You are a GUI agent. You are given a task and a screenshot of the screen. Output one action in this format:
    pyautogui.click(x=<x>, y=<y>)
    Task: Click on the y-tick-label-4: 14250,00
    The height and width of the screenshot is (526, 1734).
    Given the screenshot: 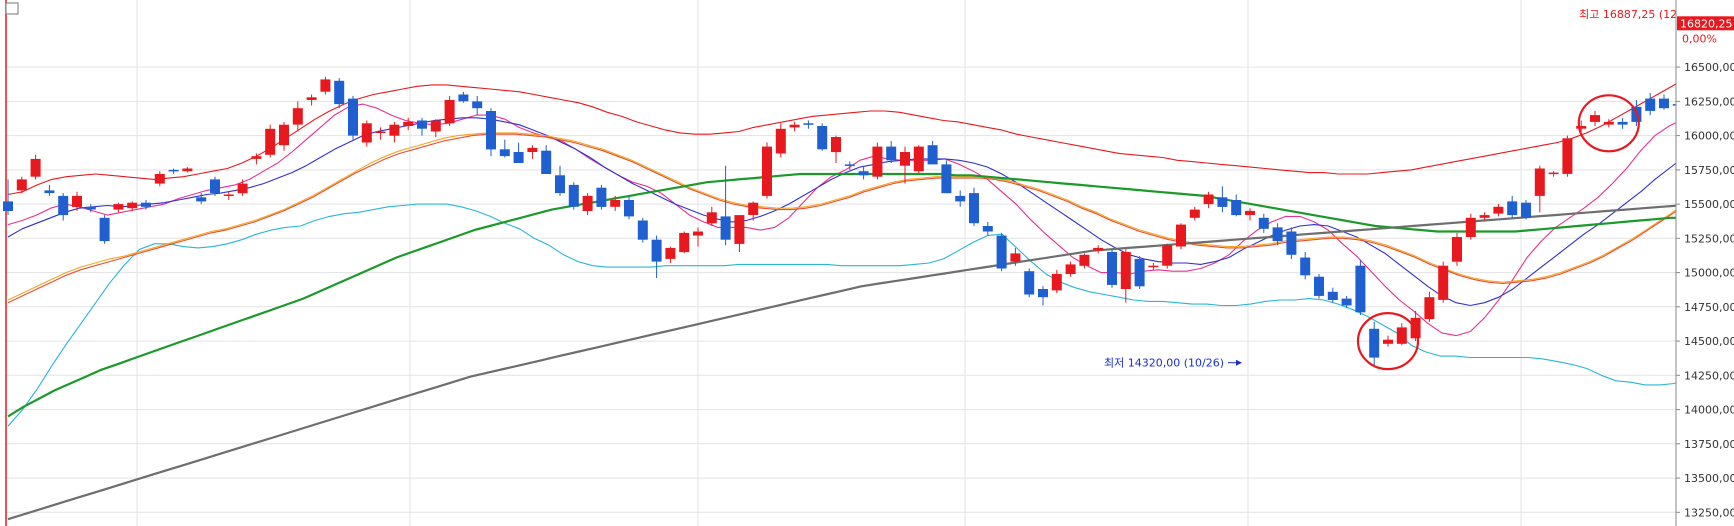 What is the action you would take?
    pyautogui.click(x=1709, y=375)
    